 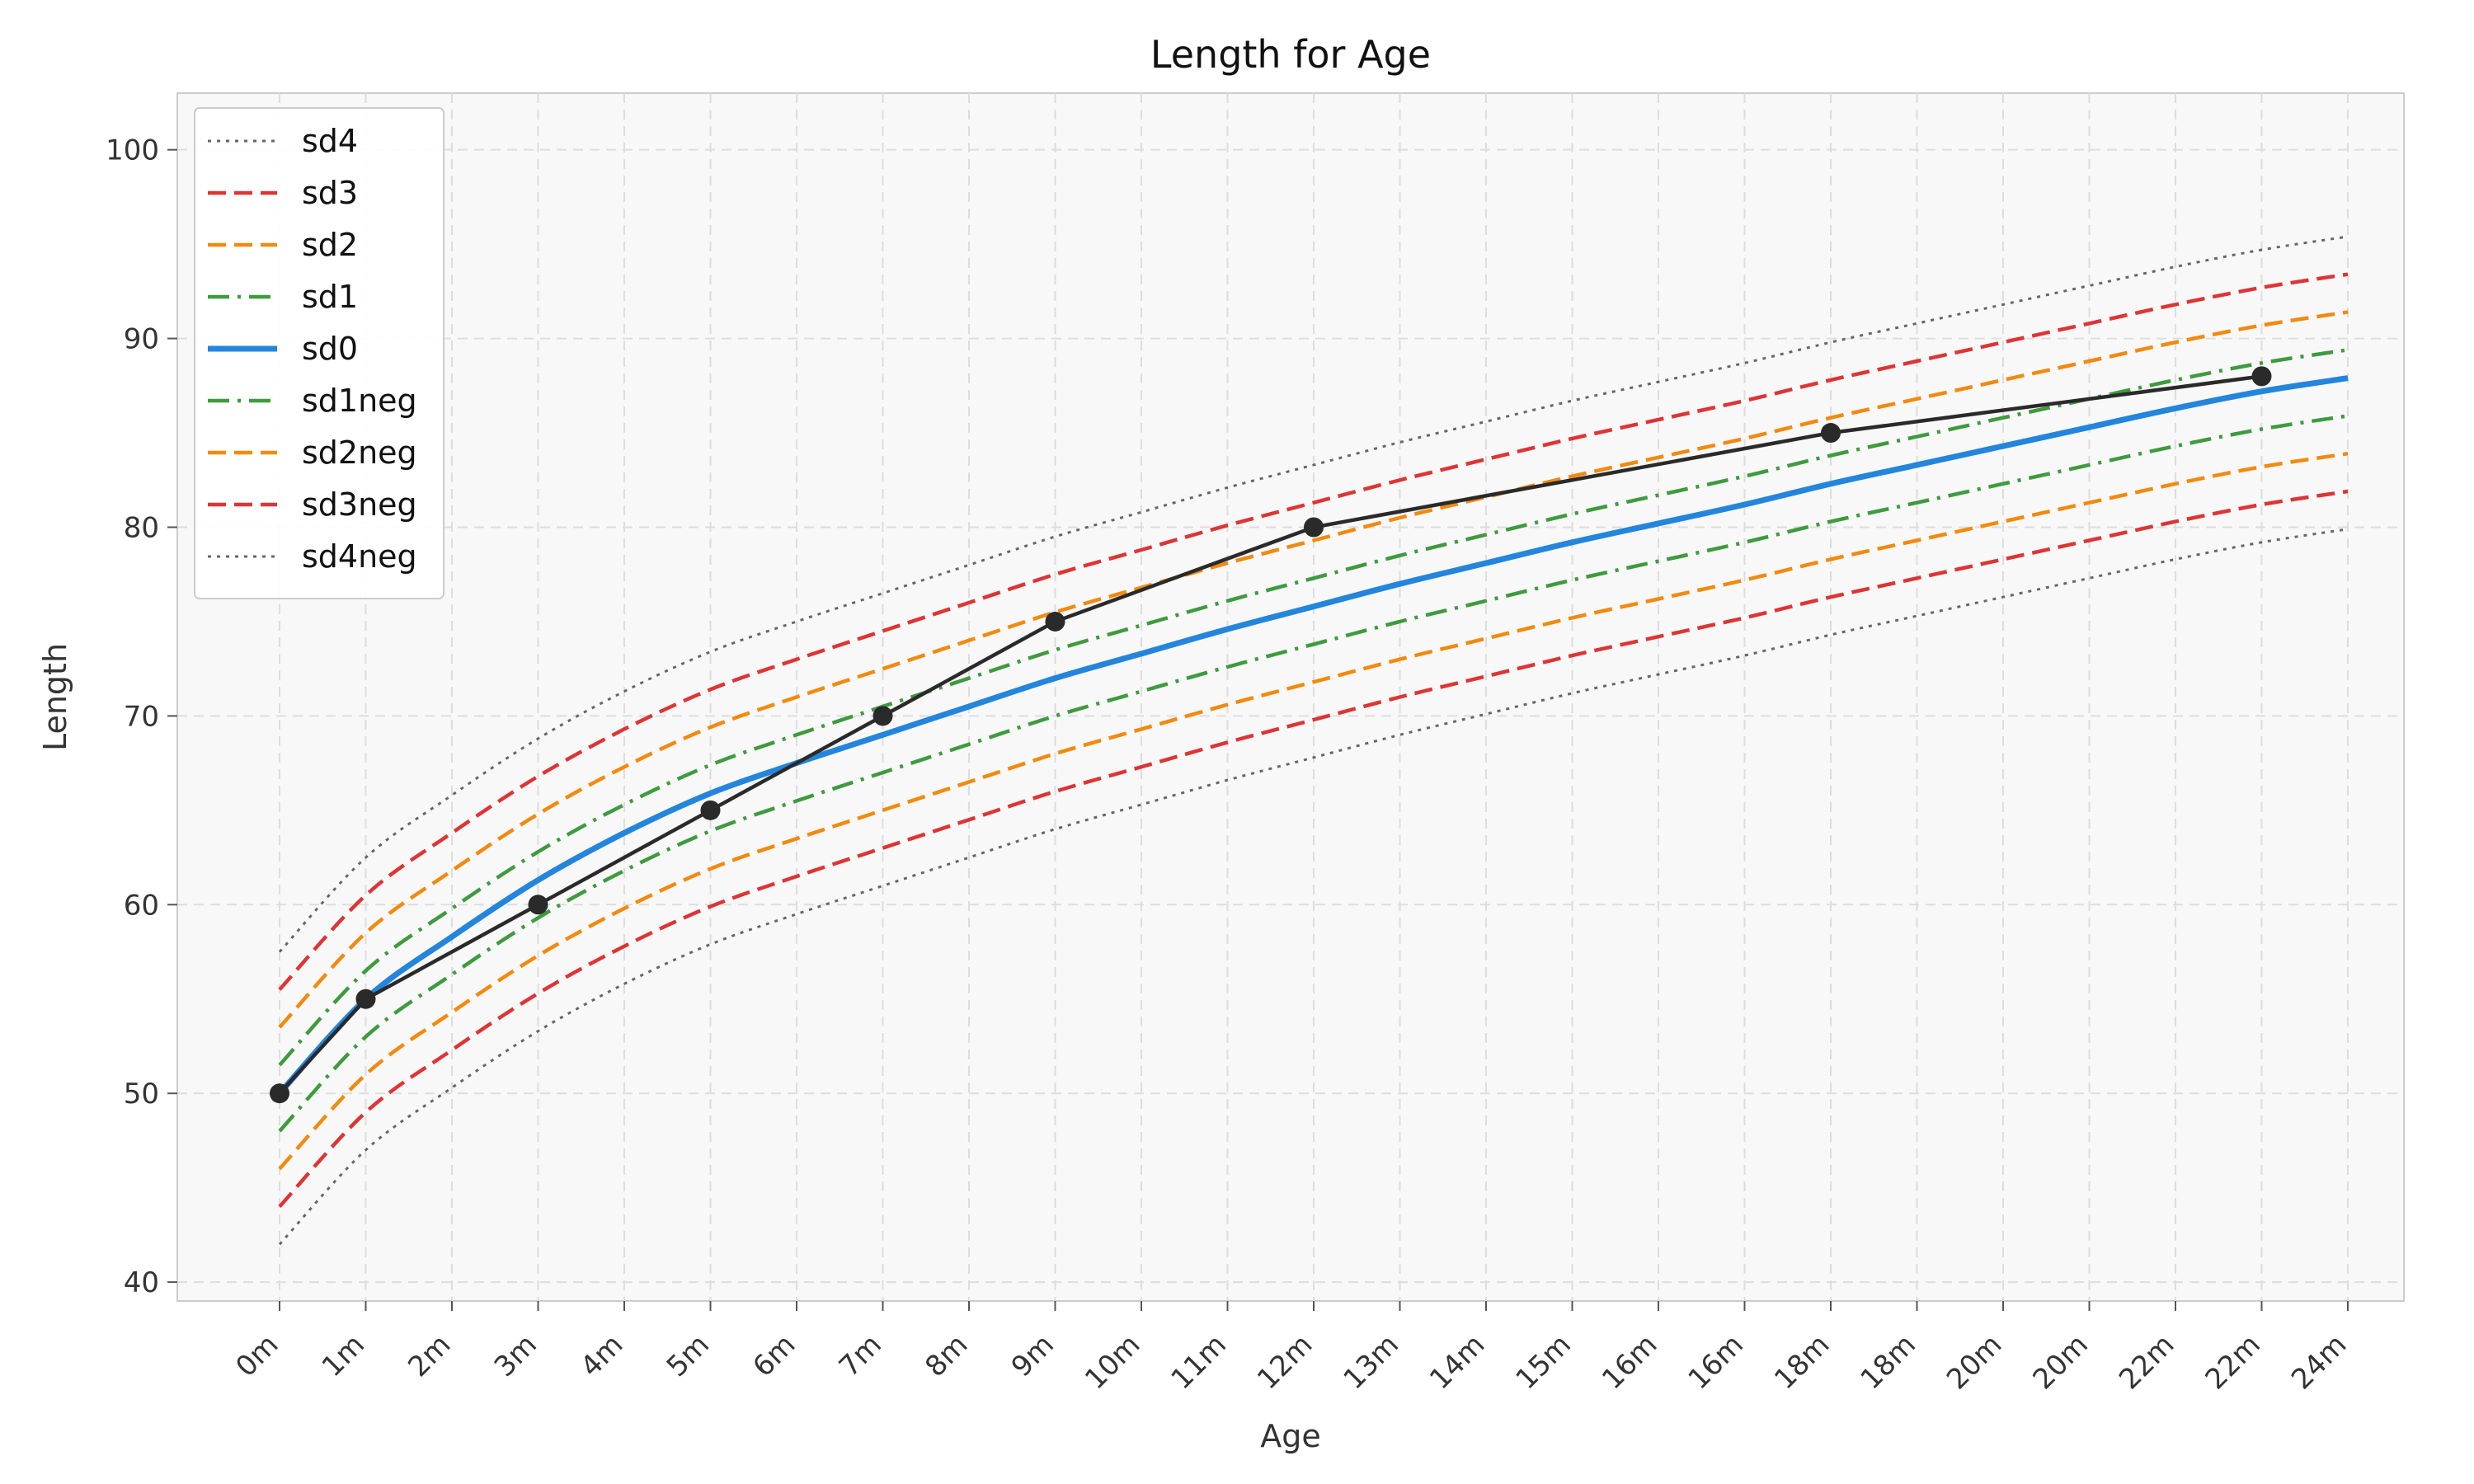 What do you see at coordinates (1290, 54) in the screenshot?
I see `chart-title: Length for Age` at bounding box center [1290, 54].